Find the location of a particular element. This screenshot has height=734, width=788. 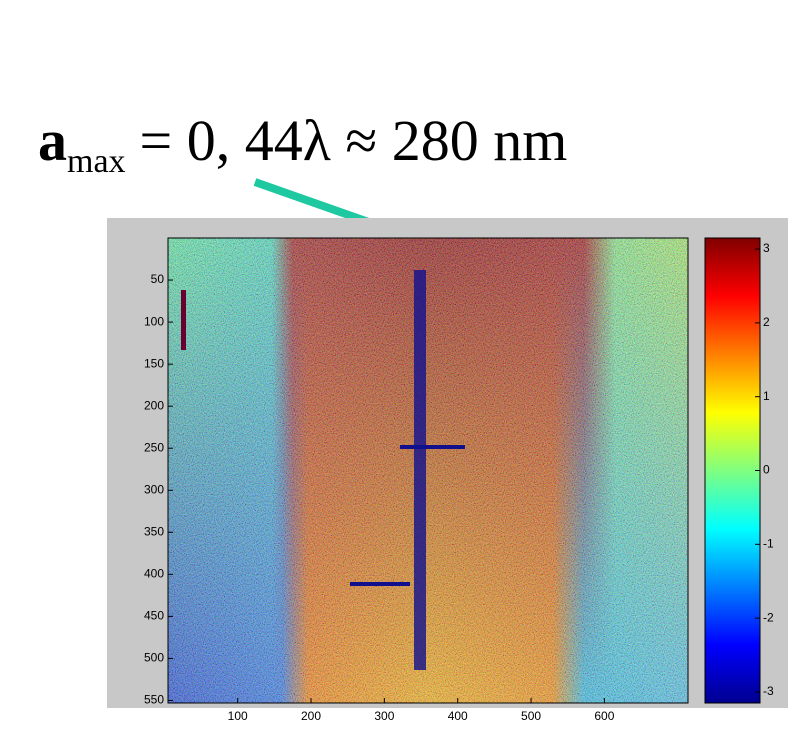

colorbar-tick-label: 1 is located at coordinates (766, 396).